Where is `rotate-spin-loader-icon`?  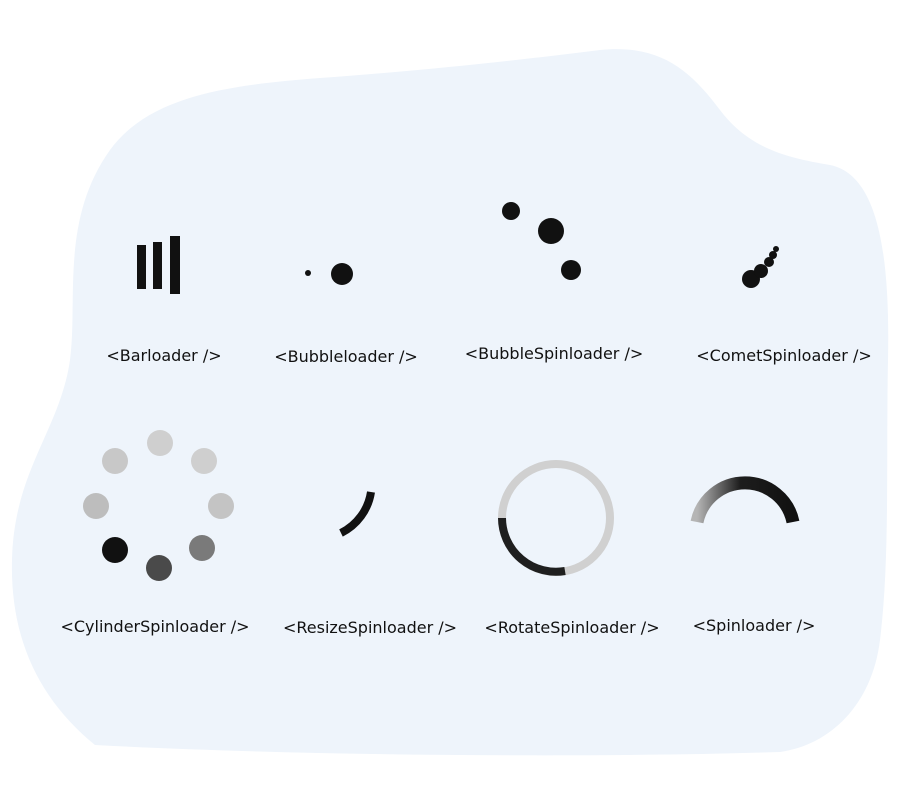 rotate-spin-loader-icon is located at coordinates (556, 518).